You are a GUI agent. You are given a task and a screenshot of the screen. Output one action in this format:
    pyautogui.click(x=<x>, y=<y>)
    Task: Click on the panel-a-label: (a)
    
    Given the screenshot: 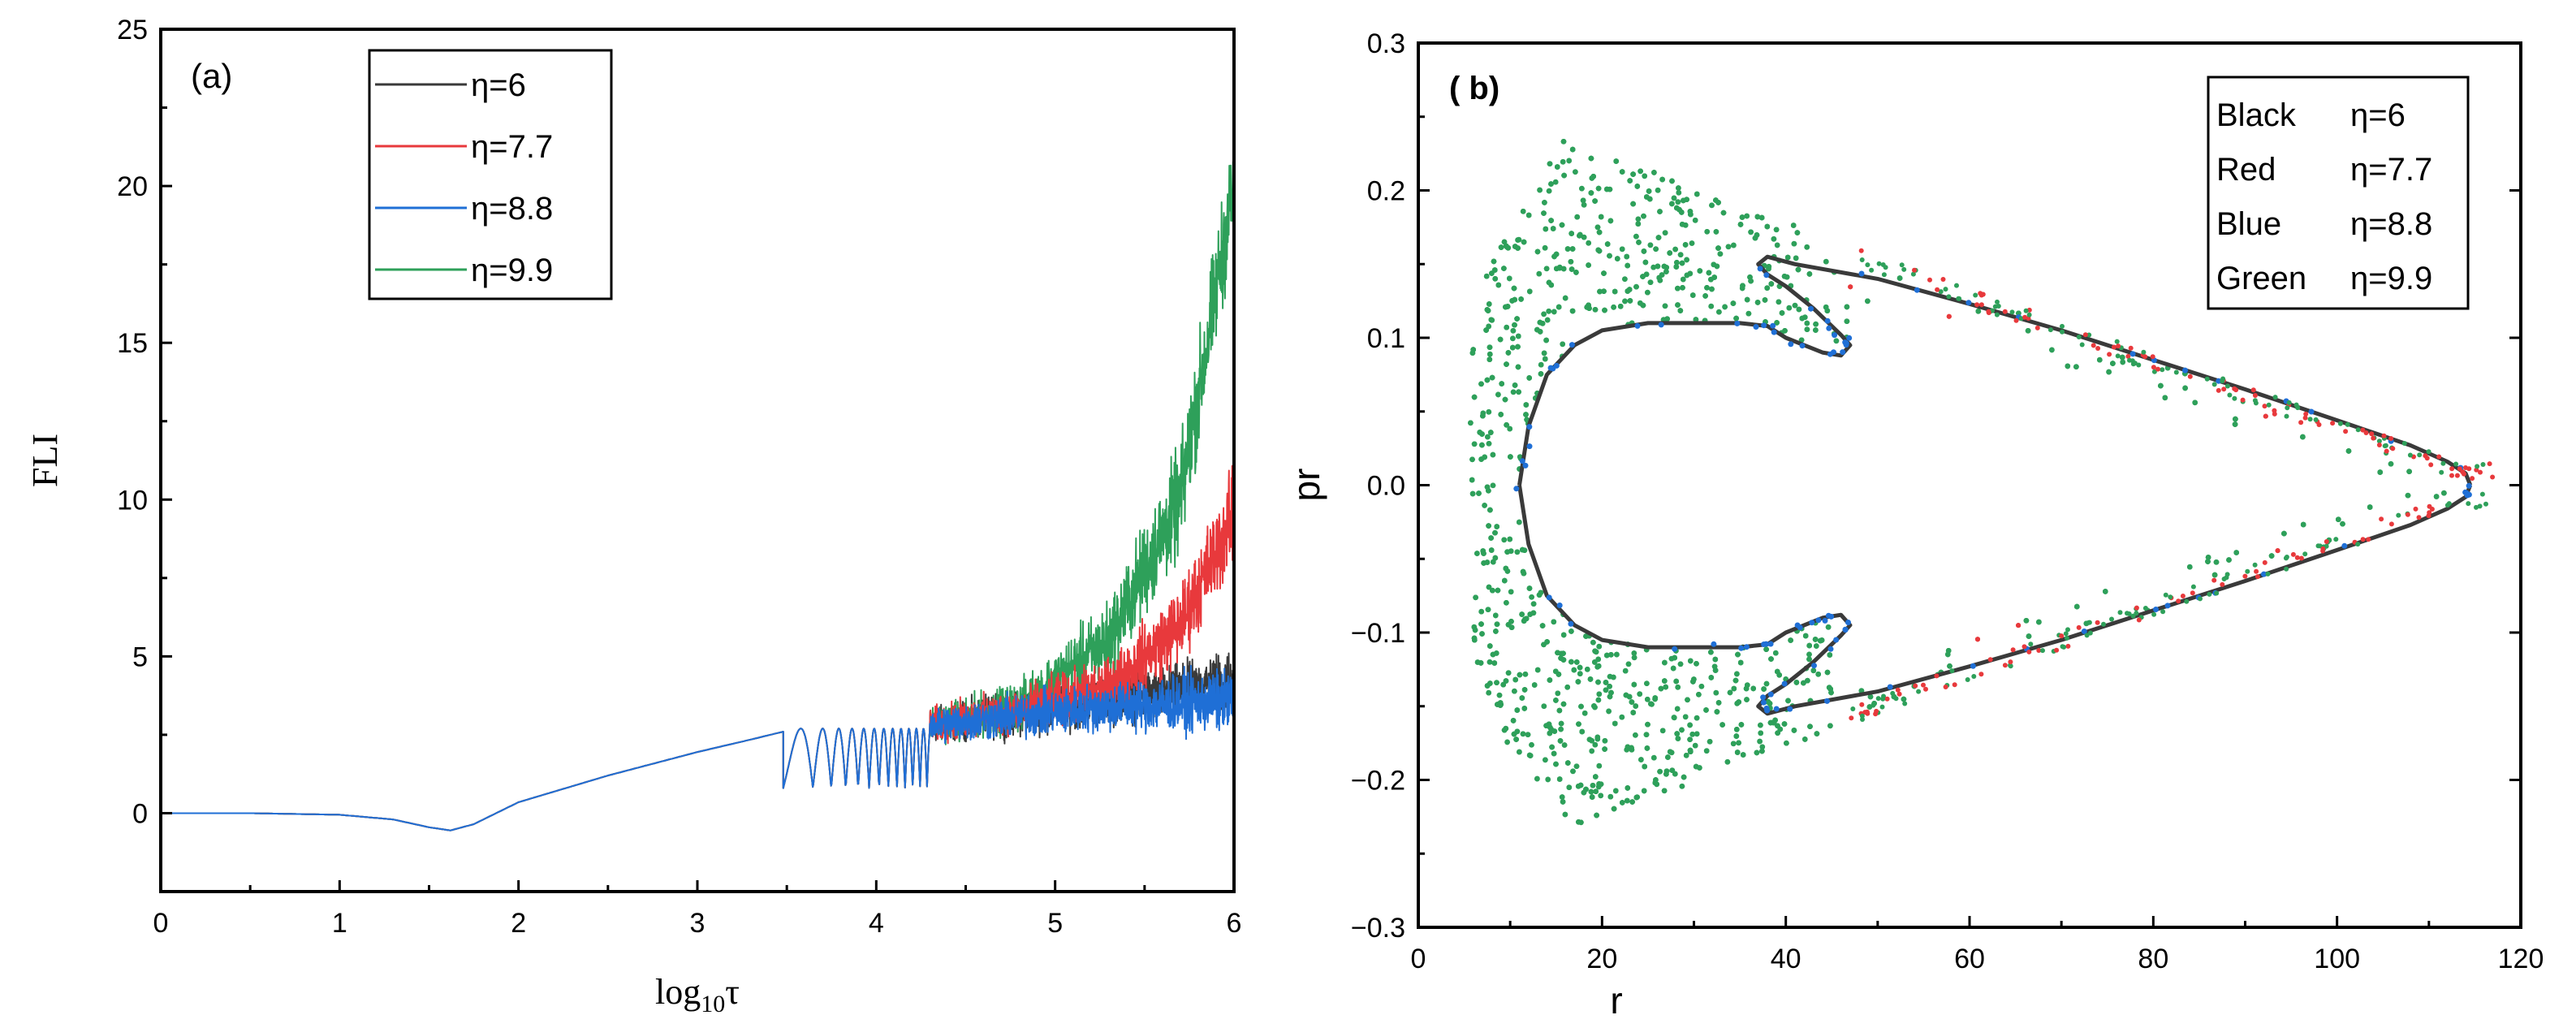 What is the action you would take?
    pyautogui.click(x=211, y=76)
    